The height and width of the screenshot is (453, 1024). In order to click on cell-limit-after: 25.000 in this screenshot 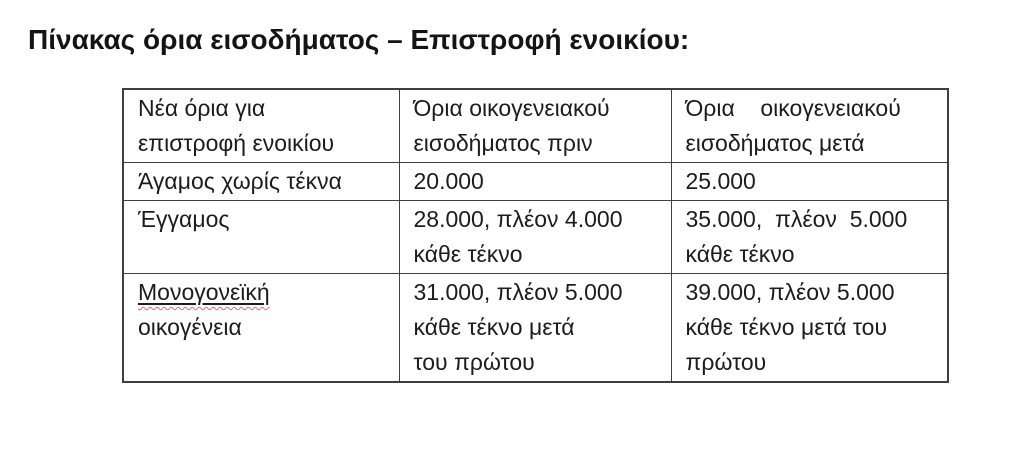, I will do `click(809, 181)`.